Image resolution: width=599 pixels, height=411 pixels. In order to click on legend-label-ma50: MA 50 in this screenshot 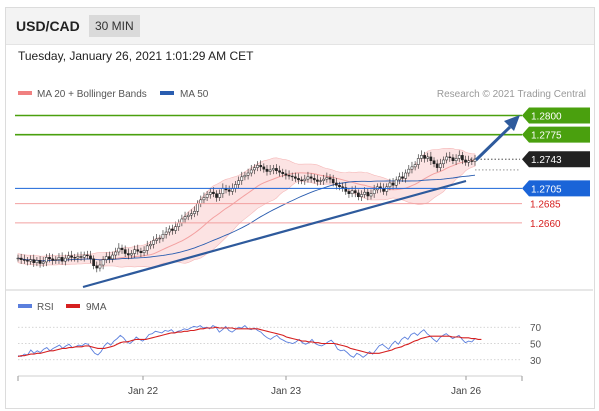, I will do `click(194, 94)`.